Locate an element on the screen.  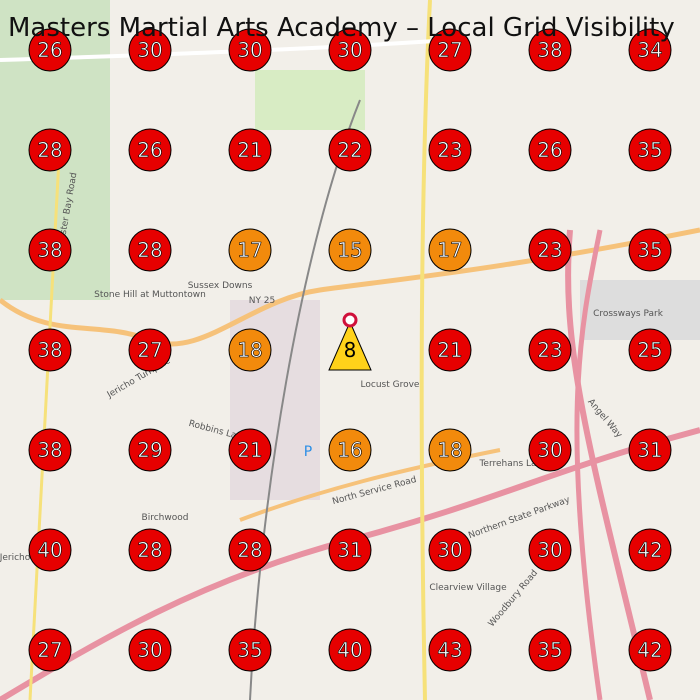
rank-label: 22 is located at coordinates (349, 150).